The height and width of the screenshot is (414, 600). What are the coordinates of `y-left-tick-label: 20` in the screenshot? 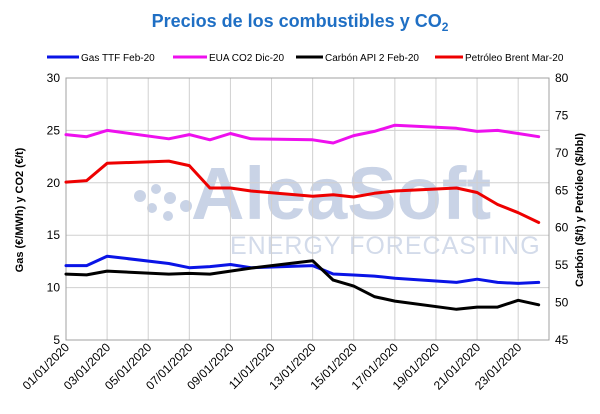 It's located at (54, 183).